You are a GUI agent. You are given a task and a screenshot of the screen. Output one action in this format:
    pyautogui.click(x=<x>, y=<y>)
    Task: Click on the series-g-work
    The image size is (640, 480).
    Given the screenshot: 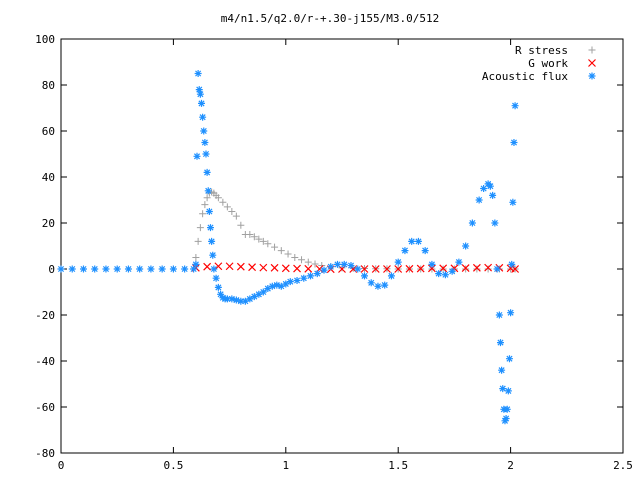 What is the action you would take?
    pyautogui.click(x=355, y=268)
    